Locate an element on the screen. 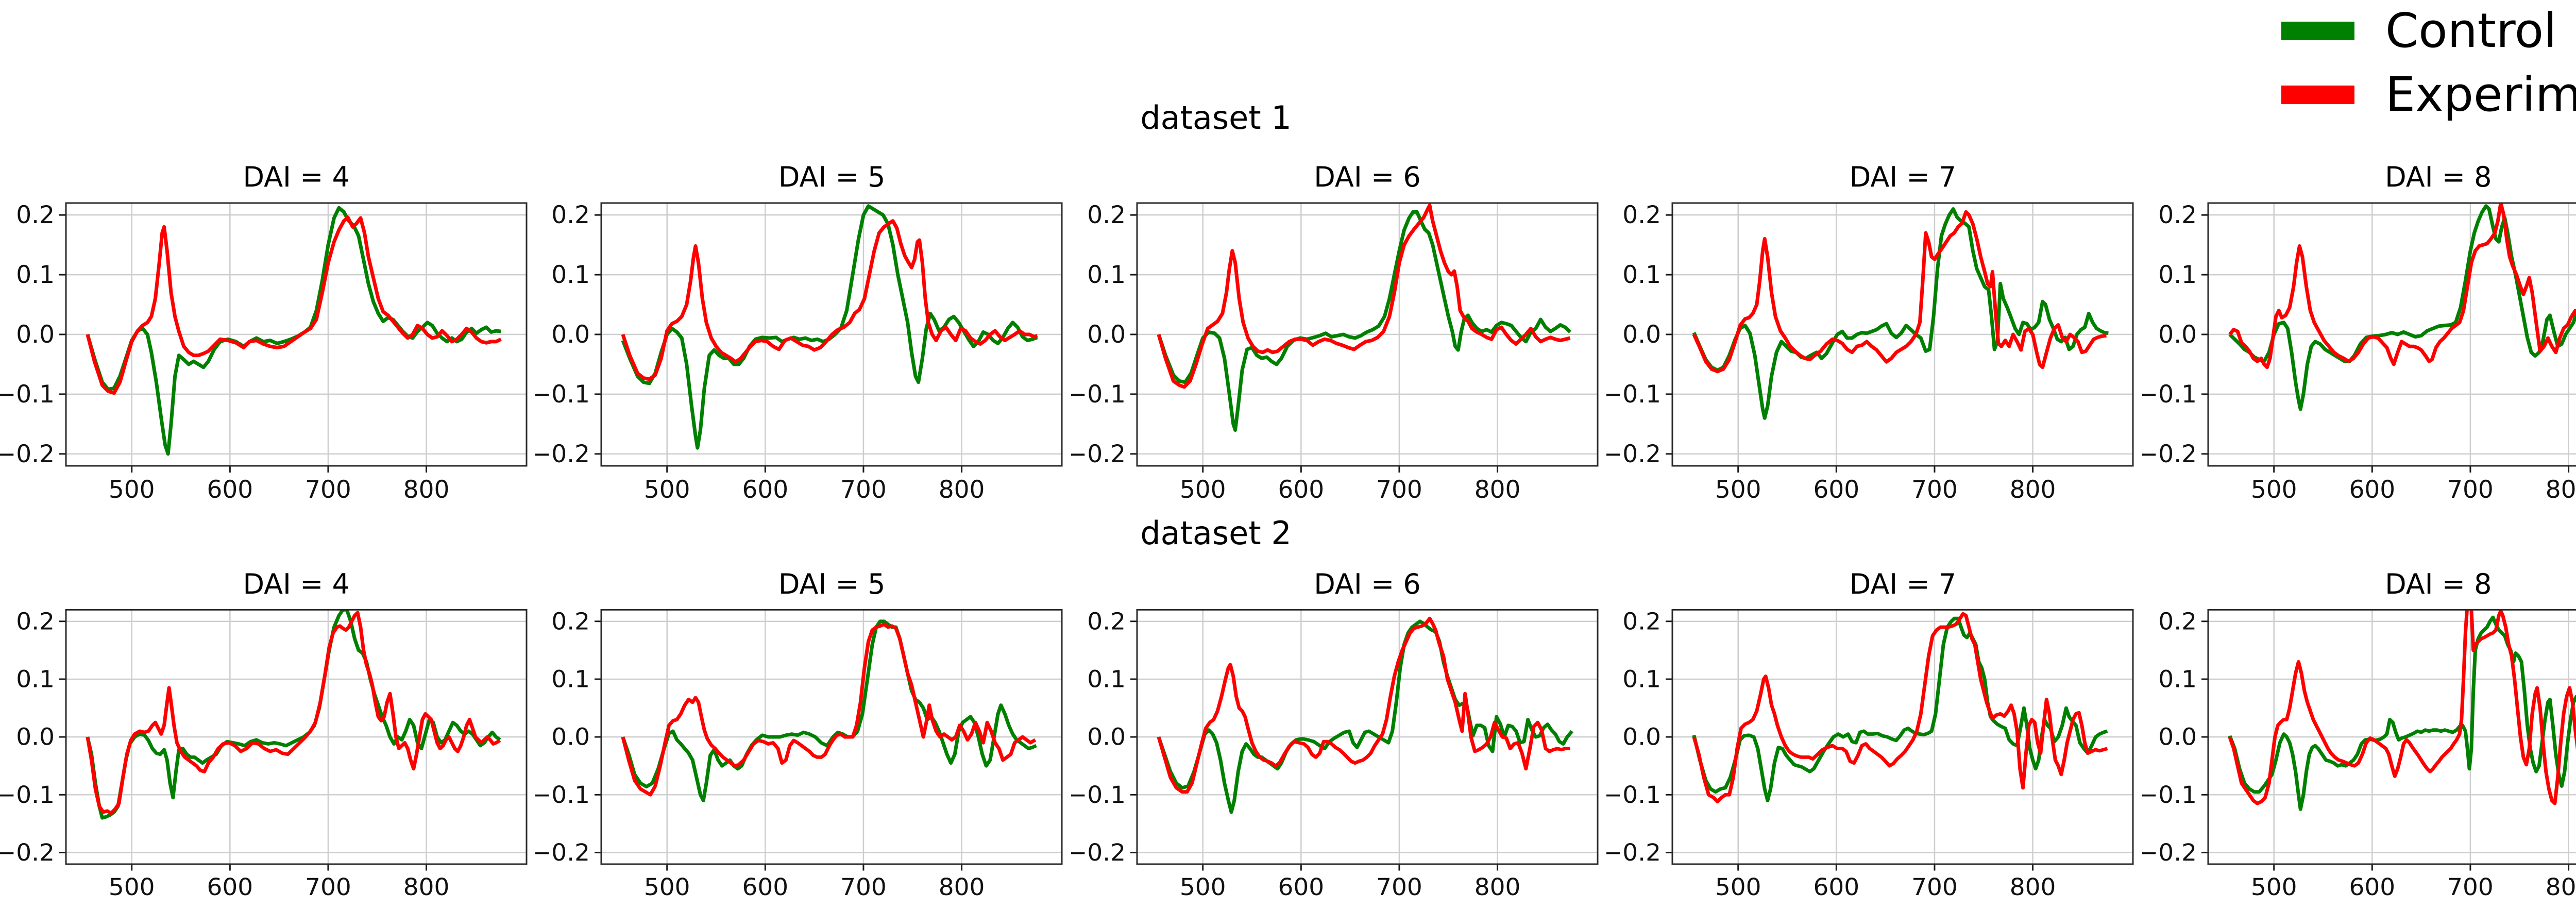 This screenshot has width=2576, height=909. subplot-dataset2-dai6: DAI = 6 500 600 700 800 0.2 0.1 0.0 −0.1 −0.2 is located at coordinates (1338, 735).